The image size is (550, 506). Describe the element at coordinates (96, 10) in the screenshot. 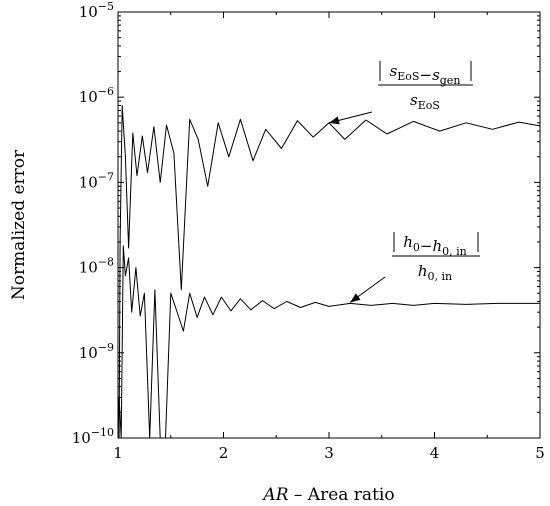

I see `y-tick-label: 10⁻⁵` at that location.